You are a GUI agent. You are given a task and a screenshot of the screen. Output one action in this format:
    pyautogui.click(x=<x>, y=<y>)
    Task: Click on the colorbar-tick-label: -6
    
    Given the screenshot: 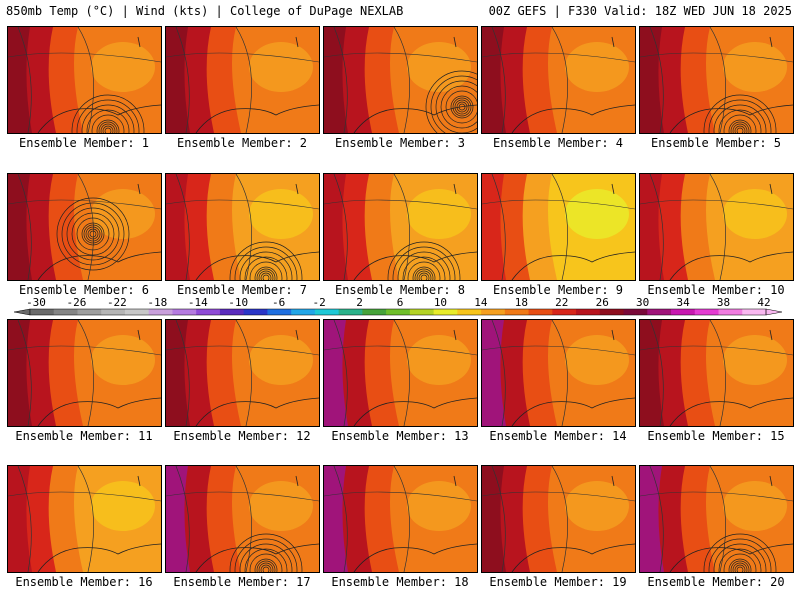 What is the action you would take?
    pyautogui.click(x=278, y=302)
    